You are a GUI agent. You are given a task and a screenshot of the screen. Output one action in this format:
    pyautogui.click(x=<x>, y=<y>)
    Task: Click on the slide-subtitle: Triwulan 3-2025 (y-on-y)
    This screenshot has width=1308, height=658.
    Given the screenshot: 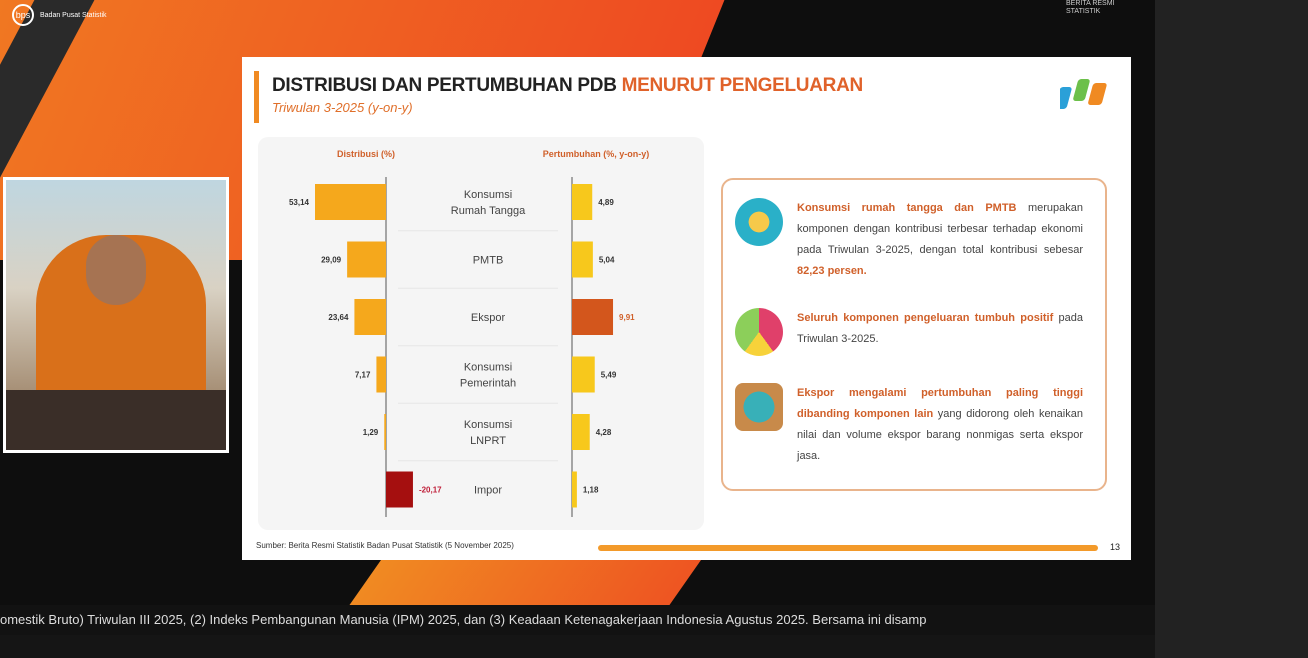 What is the action you would take?
    pyautogui.click(x=342, y=107)
    